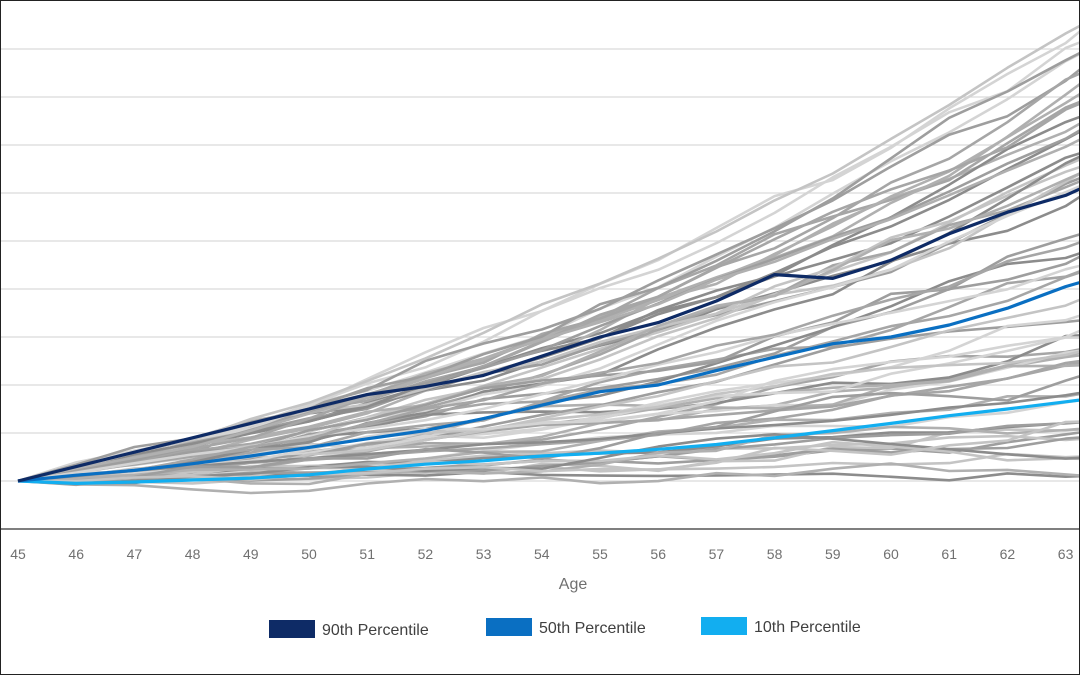 This screenshot has height=675, width=1080. I want to click on x-tick-label: 51, so click(367, 554).